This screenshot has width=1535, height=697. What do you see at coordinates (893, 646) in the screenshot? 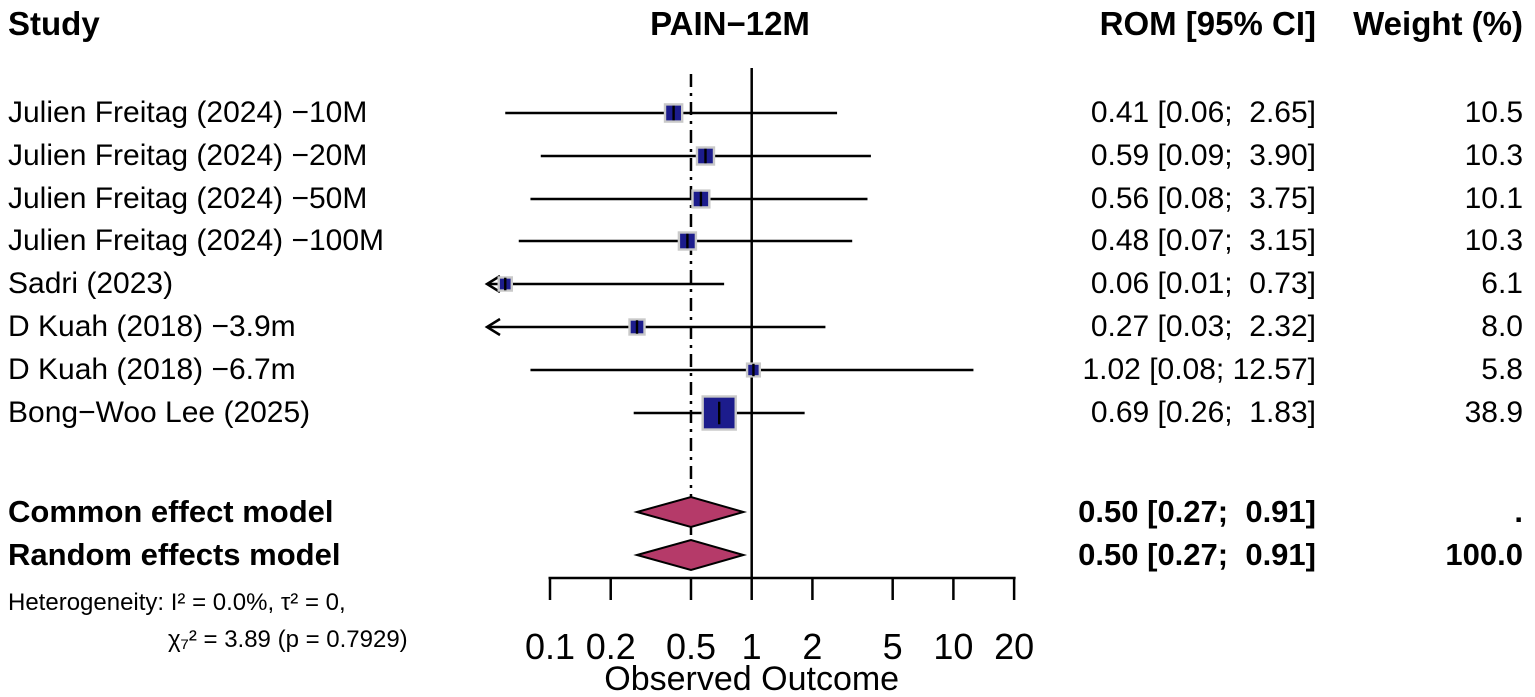
I see `x-tick-label: 5` at bounding box center [893, 646].